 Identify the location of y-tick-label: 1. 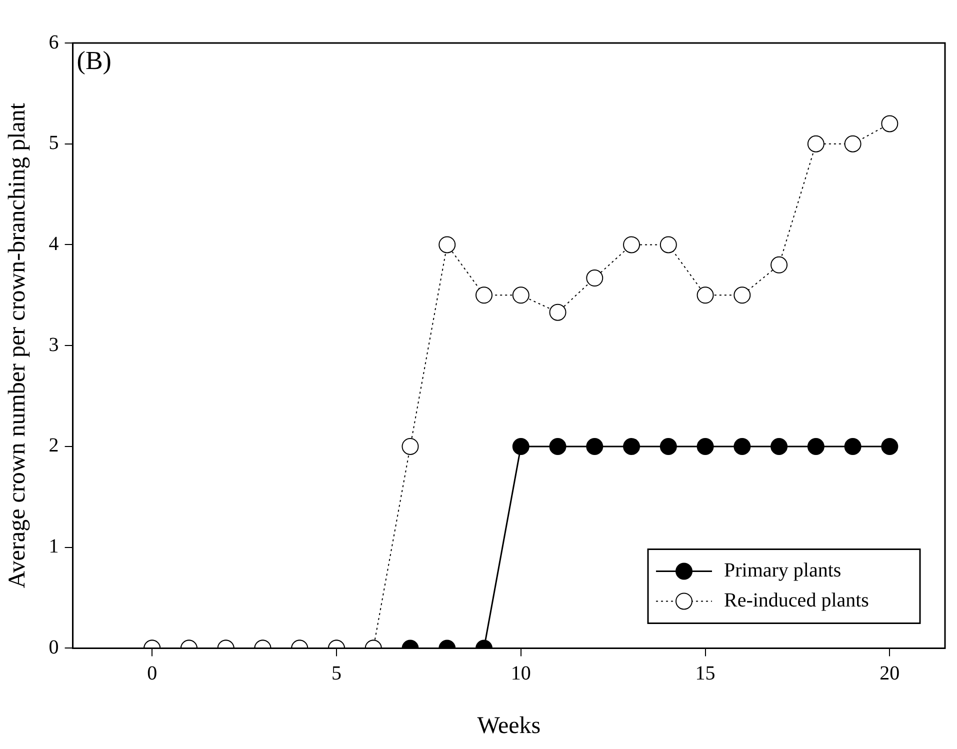
(53, 547).